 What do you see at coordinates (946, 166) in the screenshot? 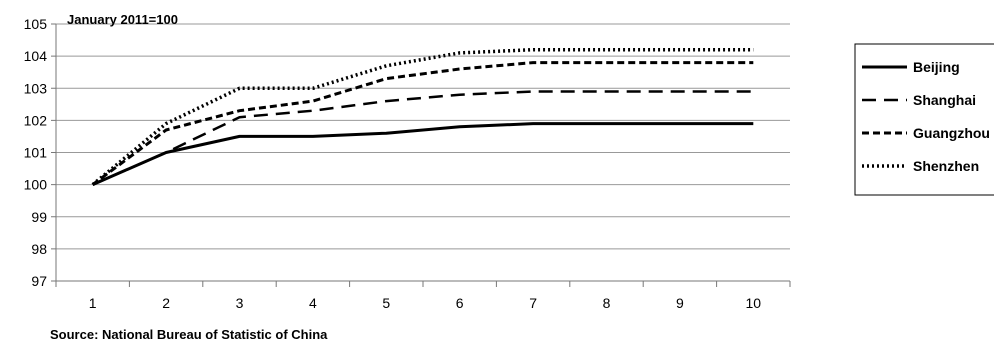
I see `legend-label-shenzhen: Shenzhen` at bounding box center [946, 166].